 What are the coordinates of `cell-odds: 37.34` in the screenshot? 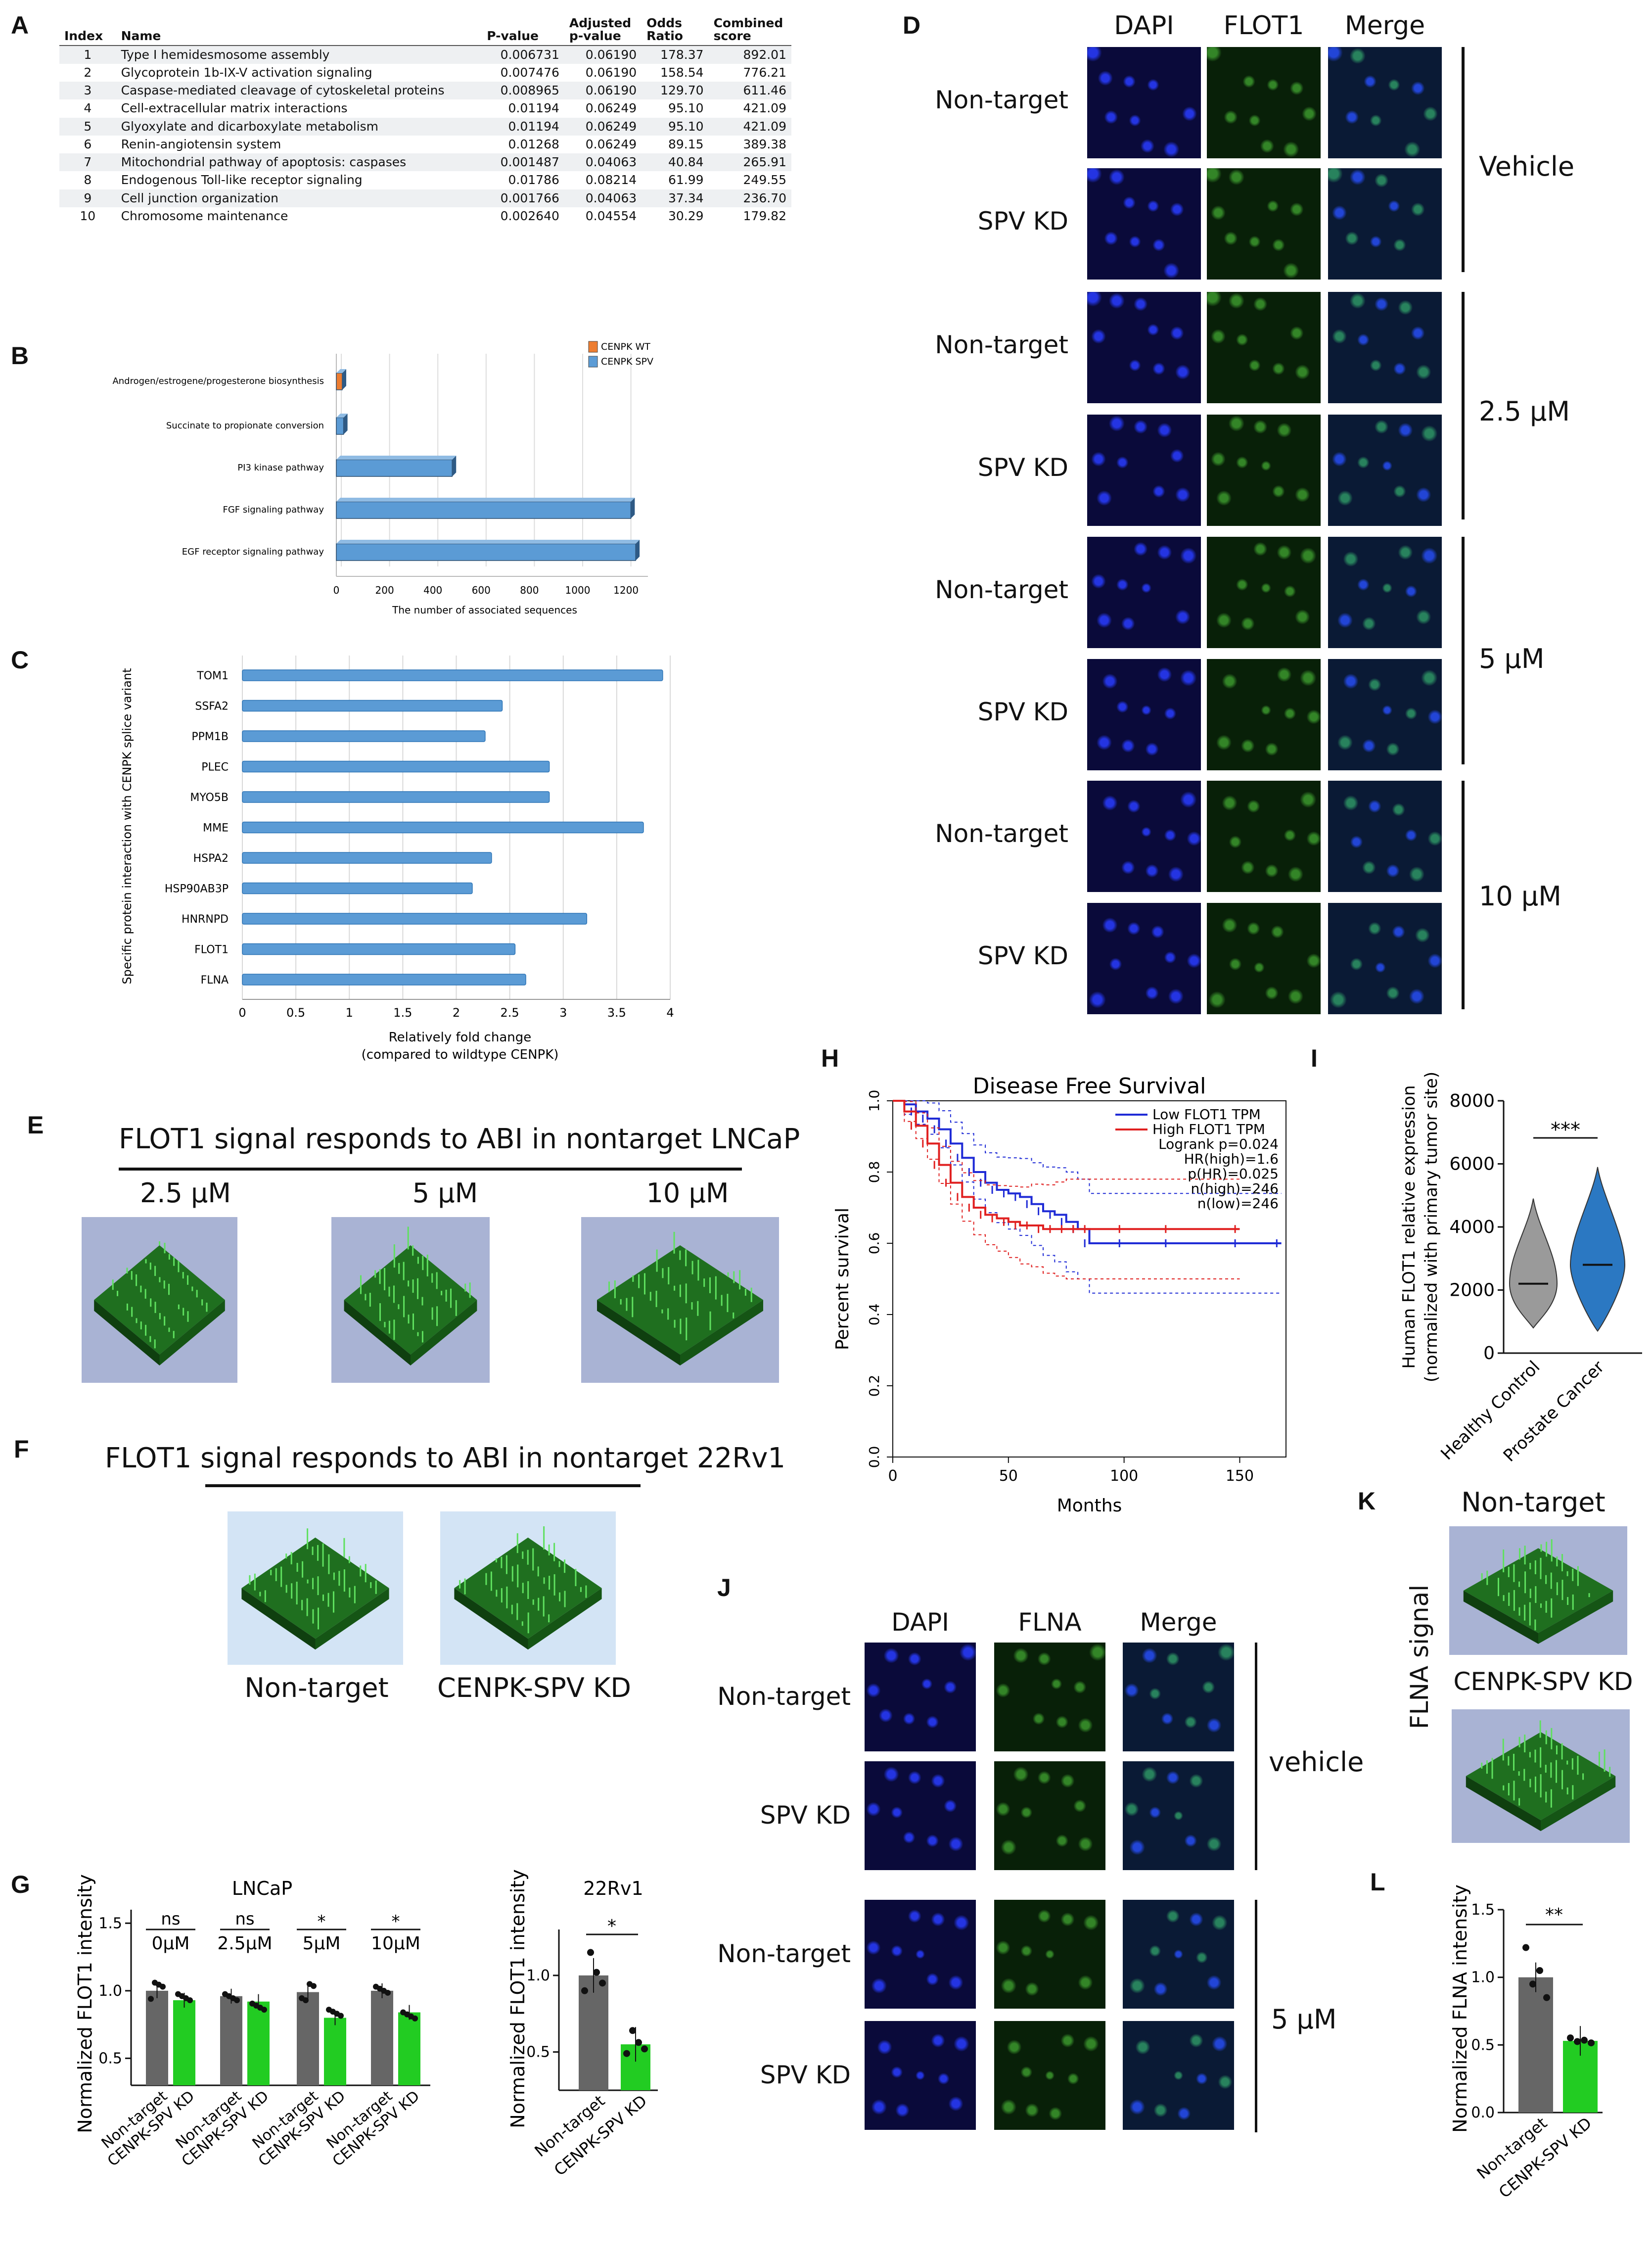 It's located at (675, 198).